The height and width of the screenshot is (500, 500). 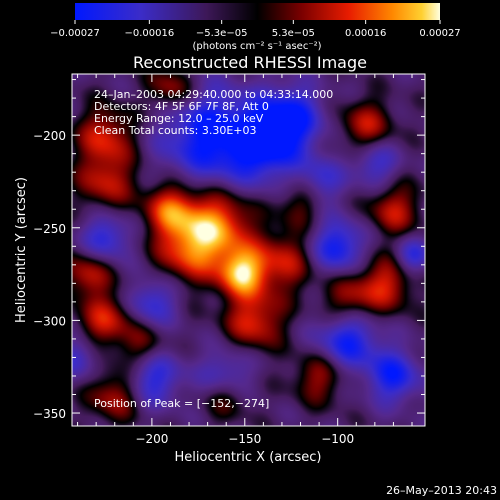 I want to click on info-line-date: 24–Jan–2003 04:29:40.000 to 04:33:14.000, so click(x=213, y=94).